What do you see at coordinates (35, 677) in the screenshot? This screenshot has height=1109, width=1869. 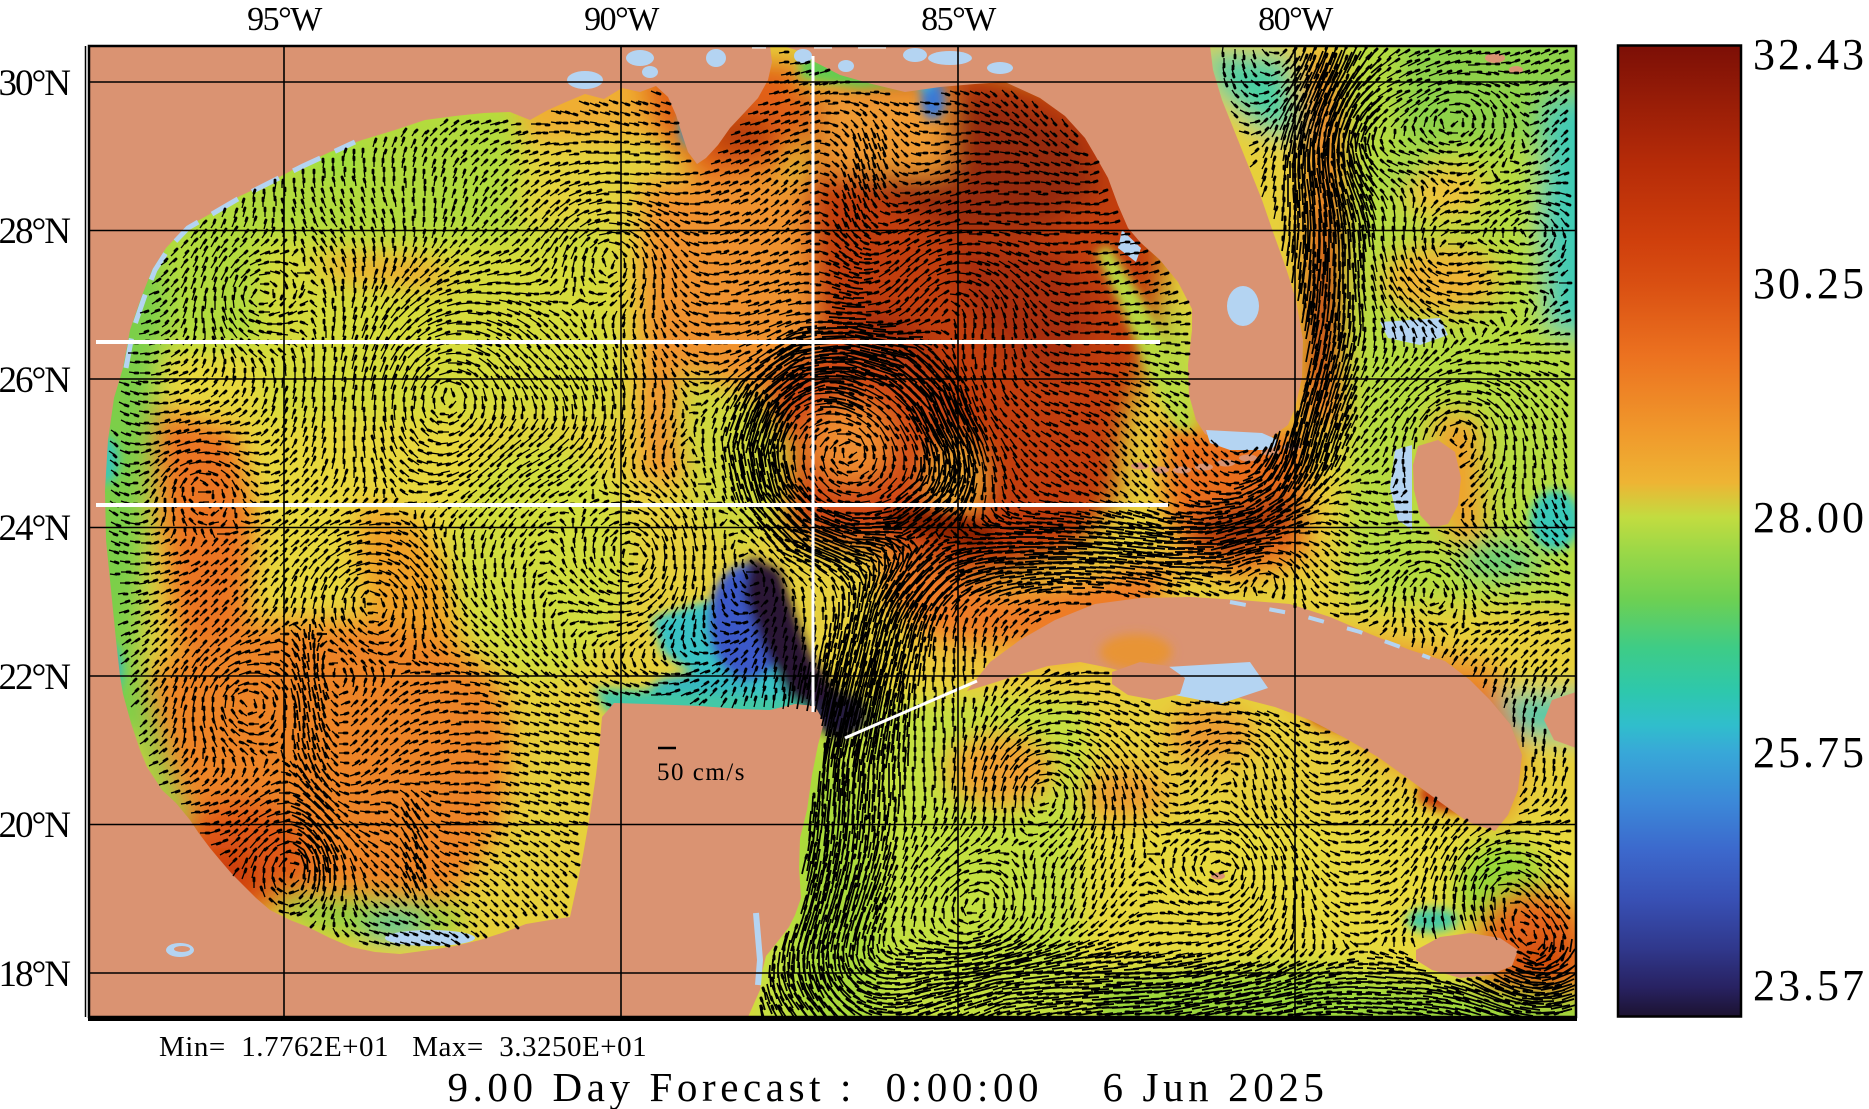 I see `svg-text: 22°N` at bounding box center [35, 677].